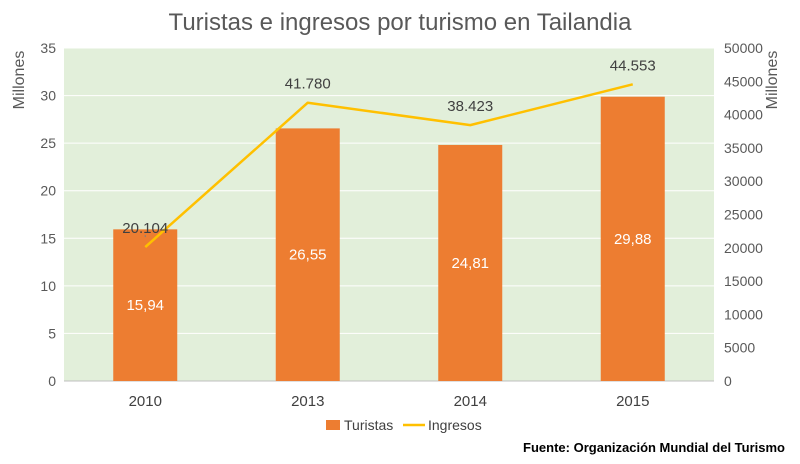 The height and width of the screenshot is (464, 800). I want to click on x-tick-label: 2013, so click(307, 401).